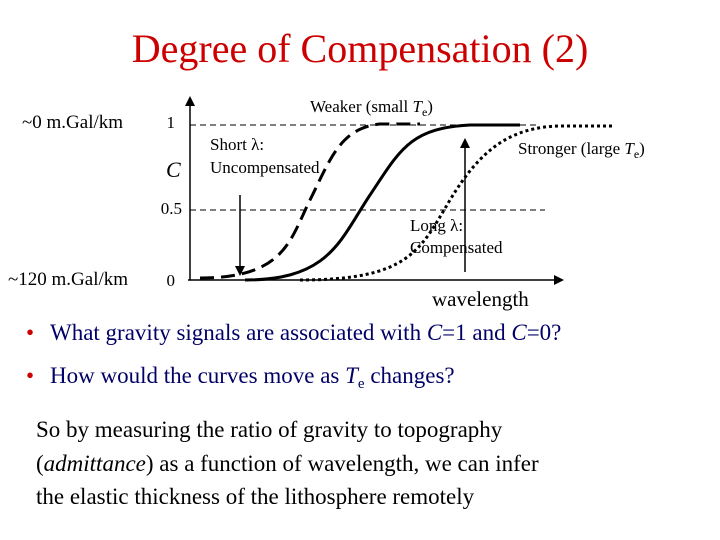  Describe the element at coordinates (171, 208) in the screenshot. I see `tick-label: 0.5` at that location.